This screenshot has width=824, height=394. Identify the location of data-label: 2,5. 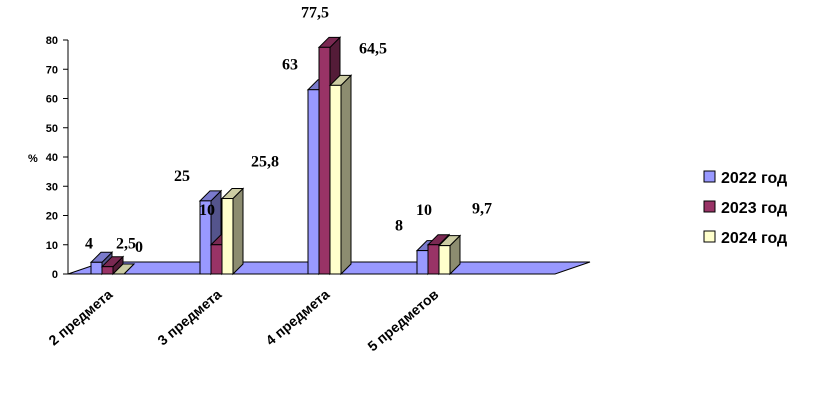
(126, 244).